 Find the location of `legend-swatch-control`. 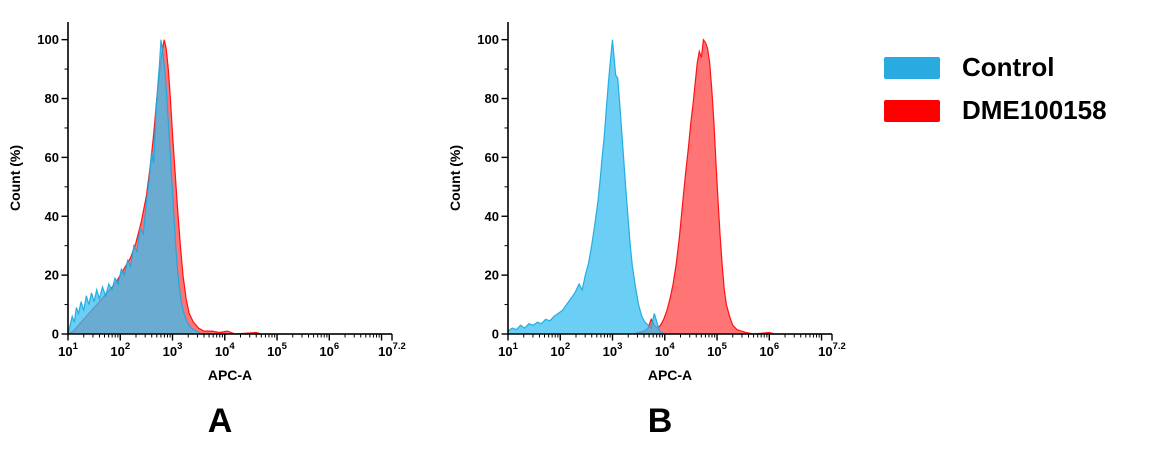

legend-swatch-control is located at coordinates (912, 67).